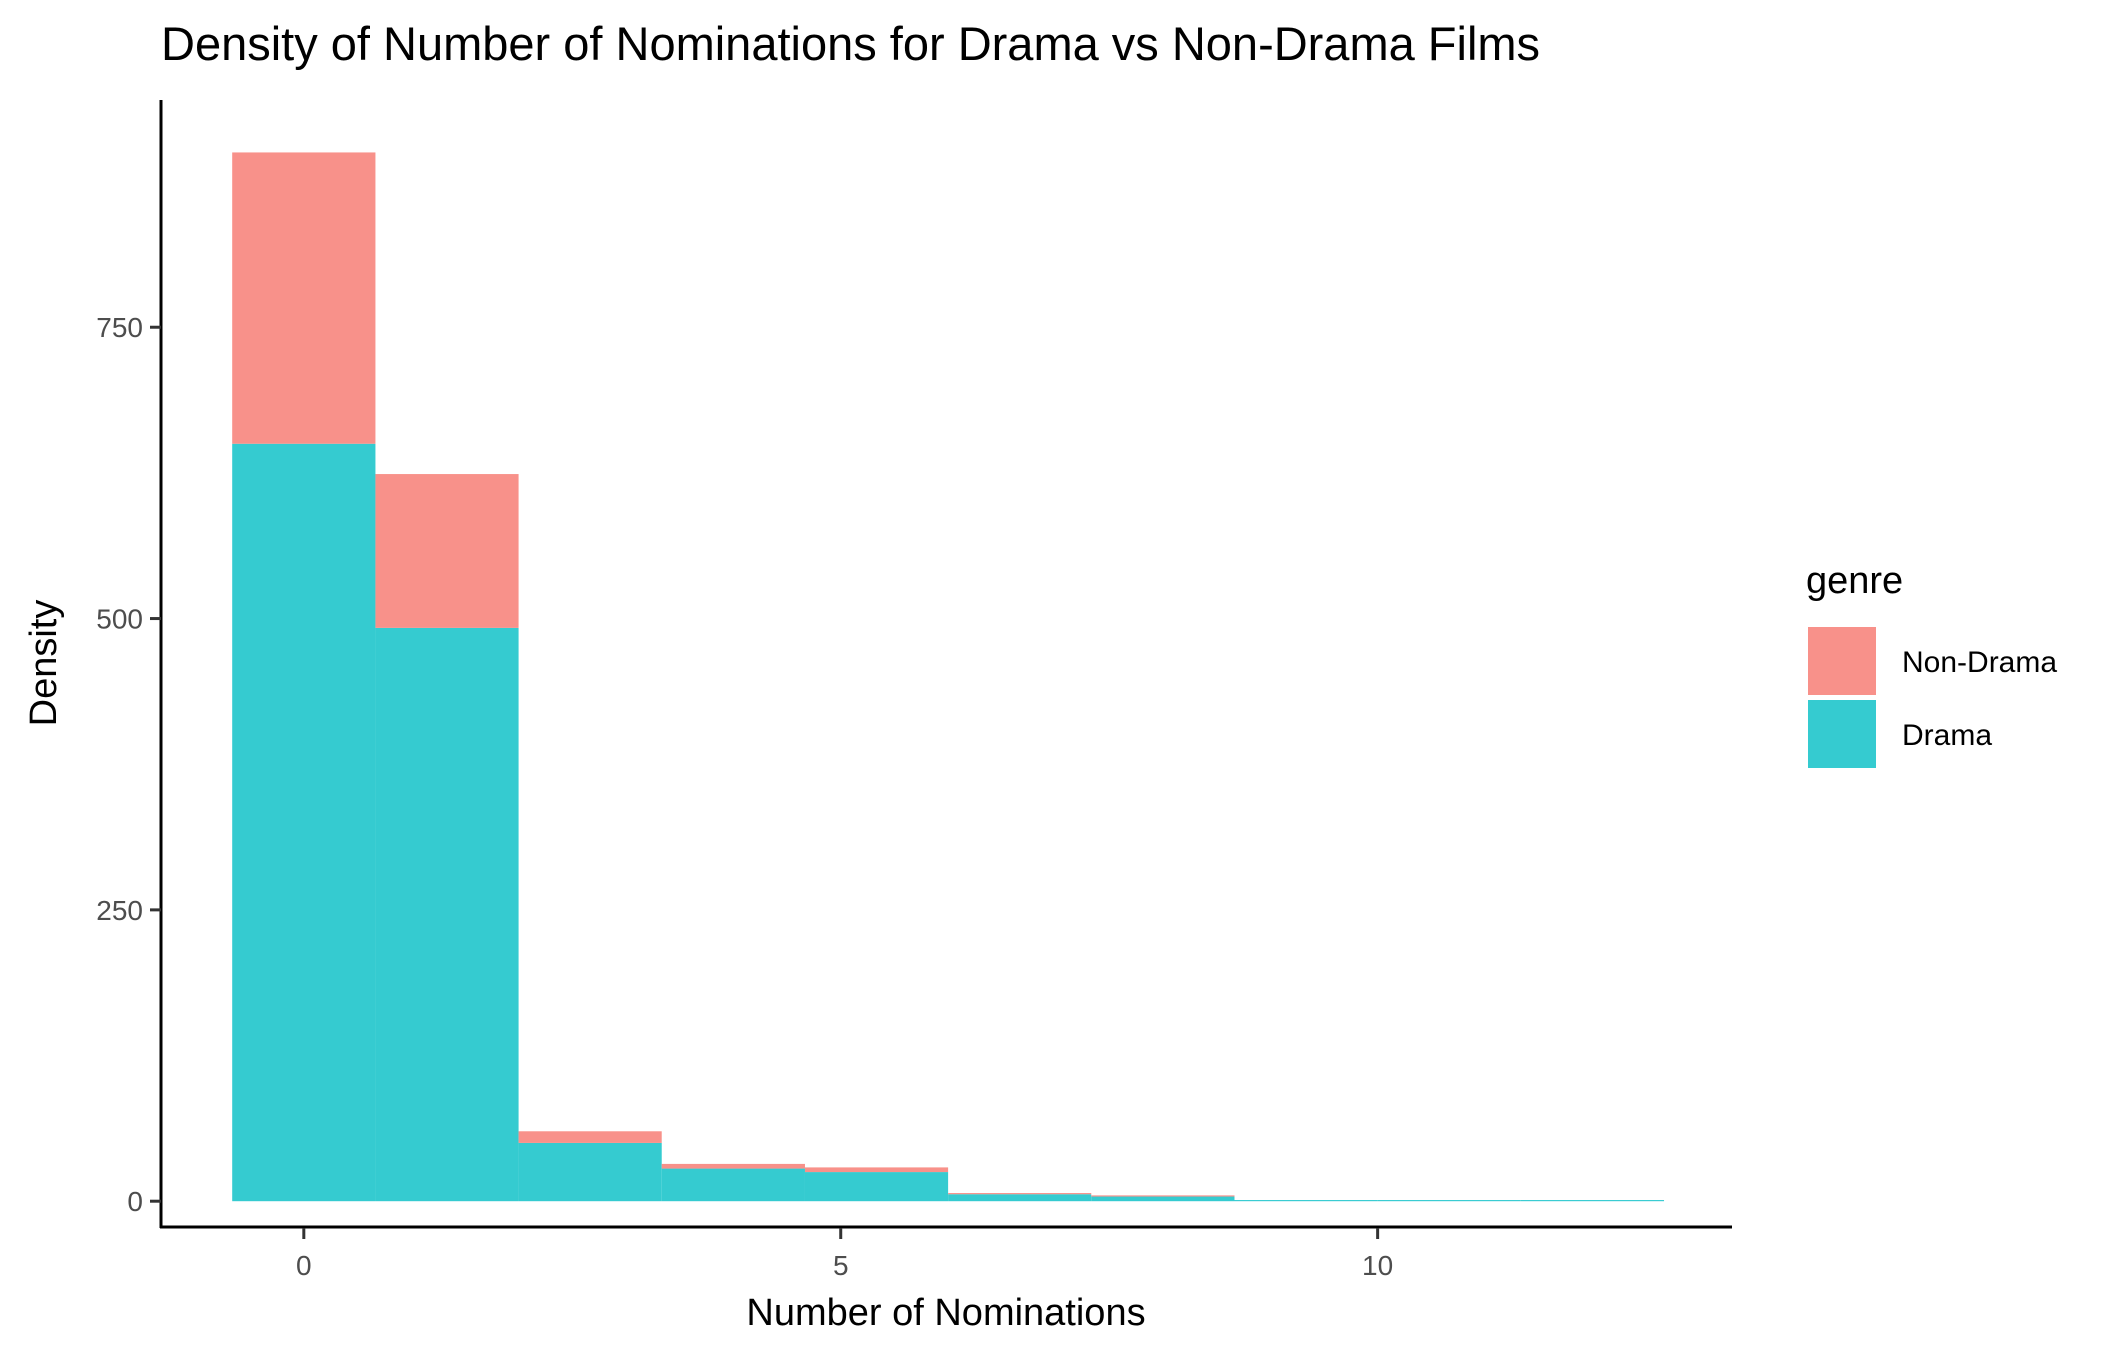 This screenshot has height=1345, width=2110. What do you see at coordinates (1947, 735) in the screenshot?
I see `legend-label-drama: Drama` at bounding box center [1947, 735].